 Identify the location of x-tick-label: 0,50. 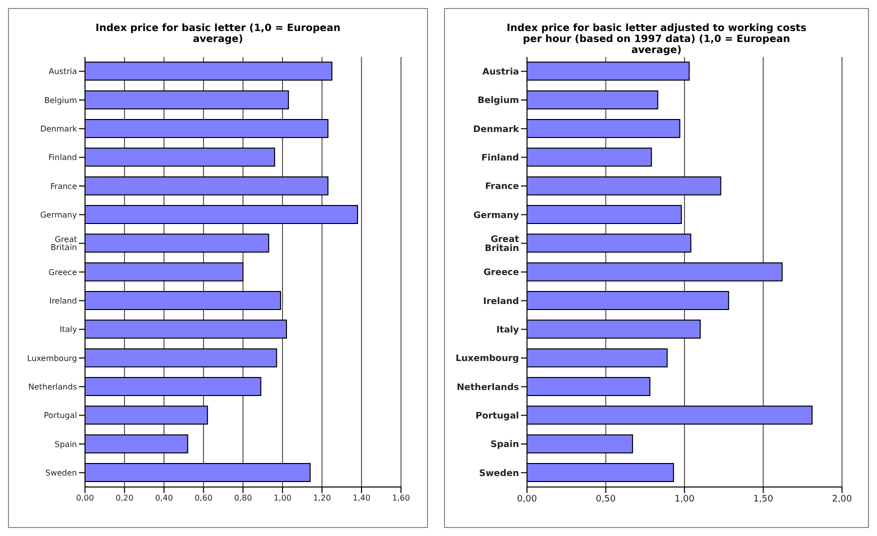
(606, 499).